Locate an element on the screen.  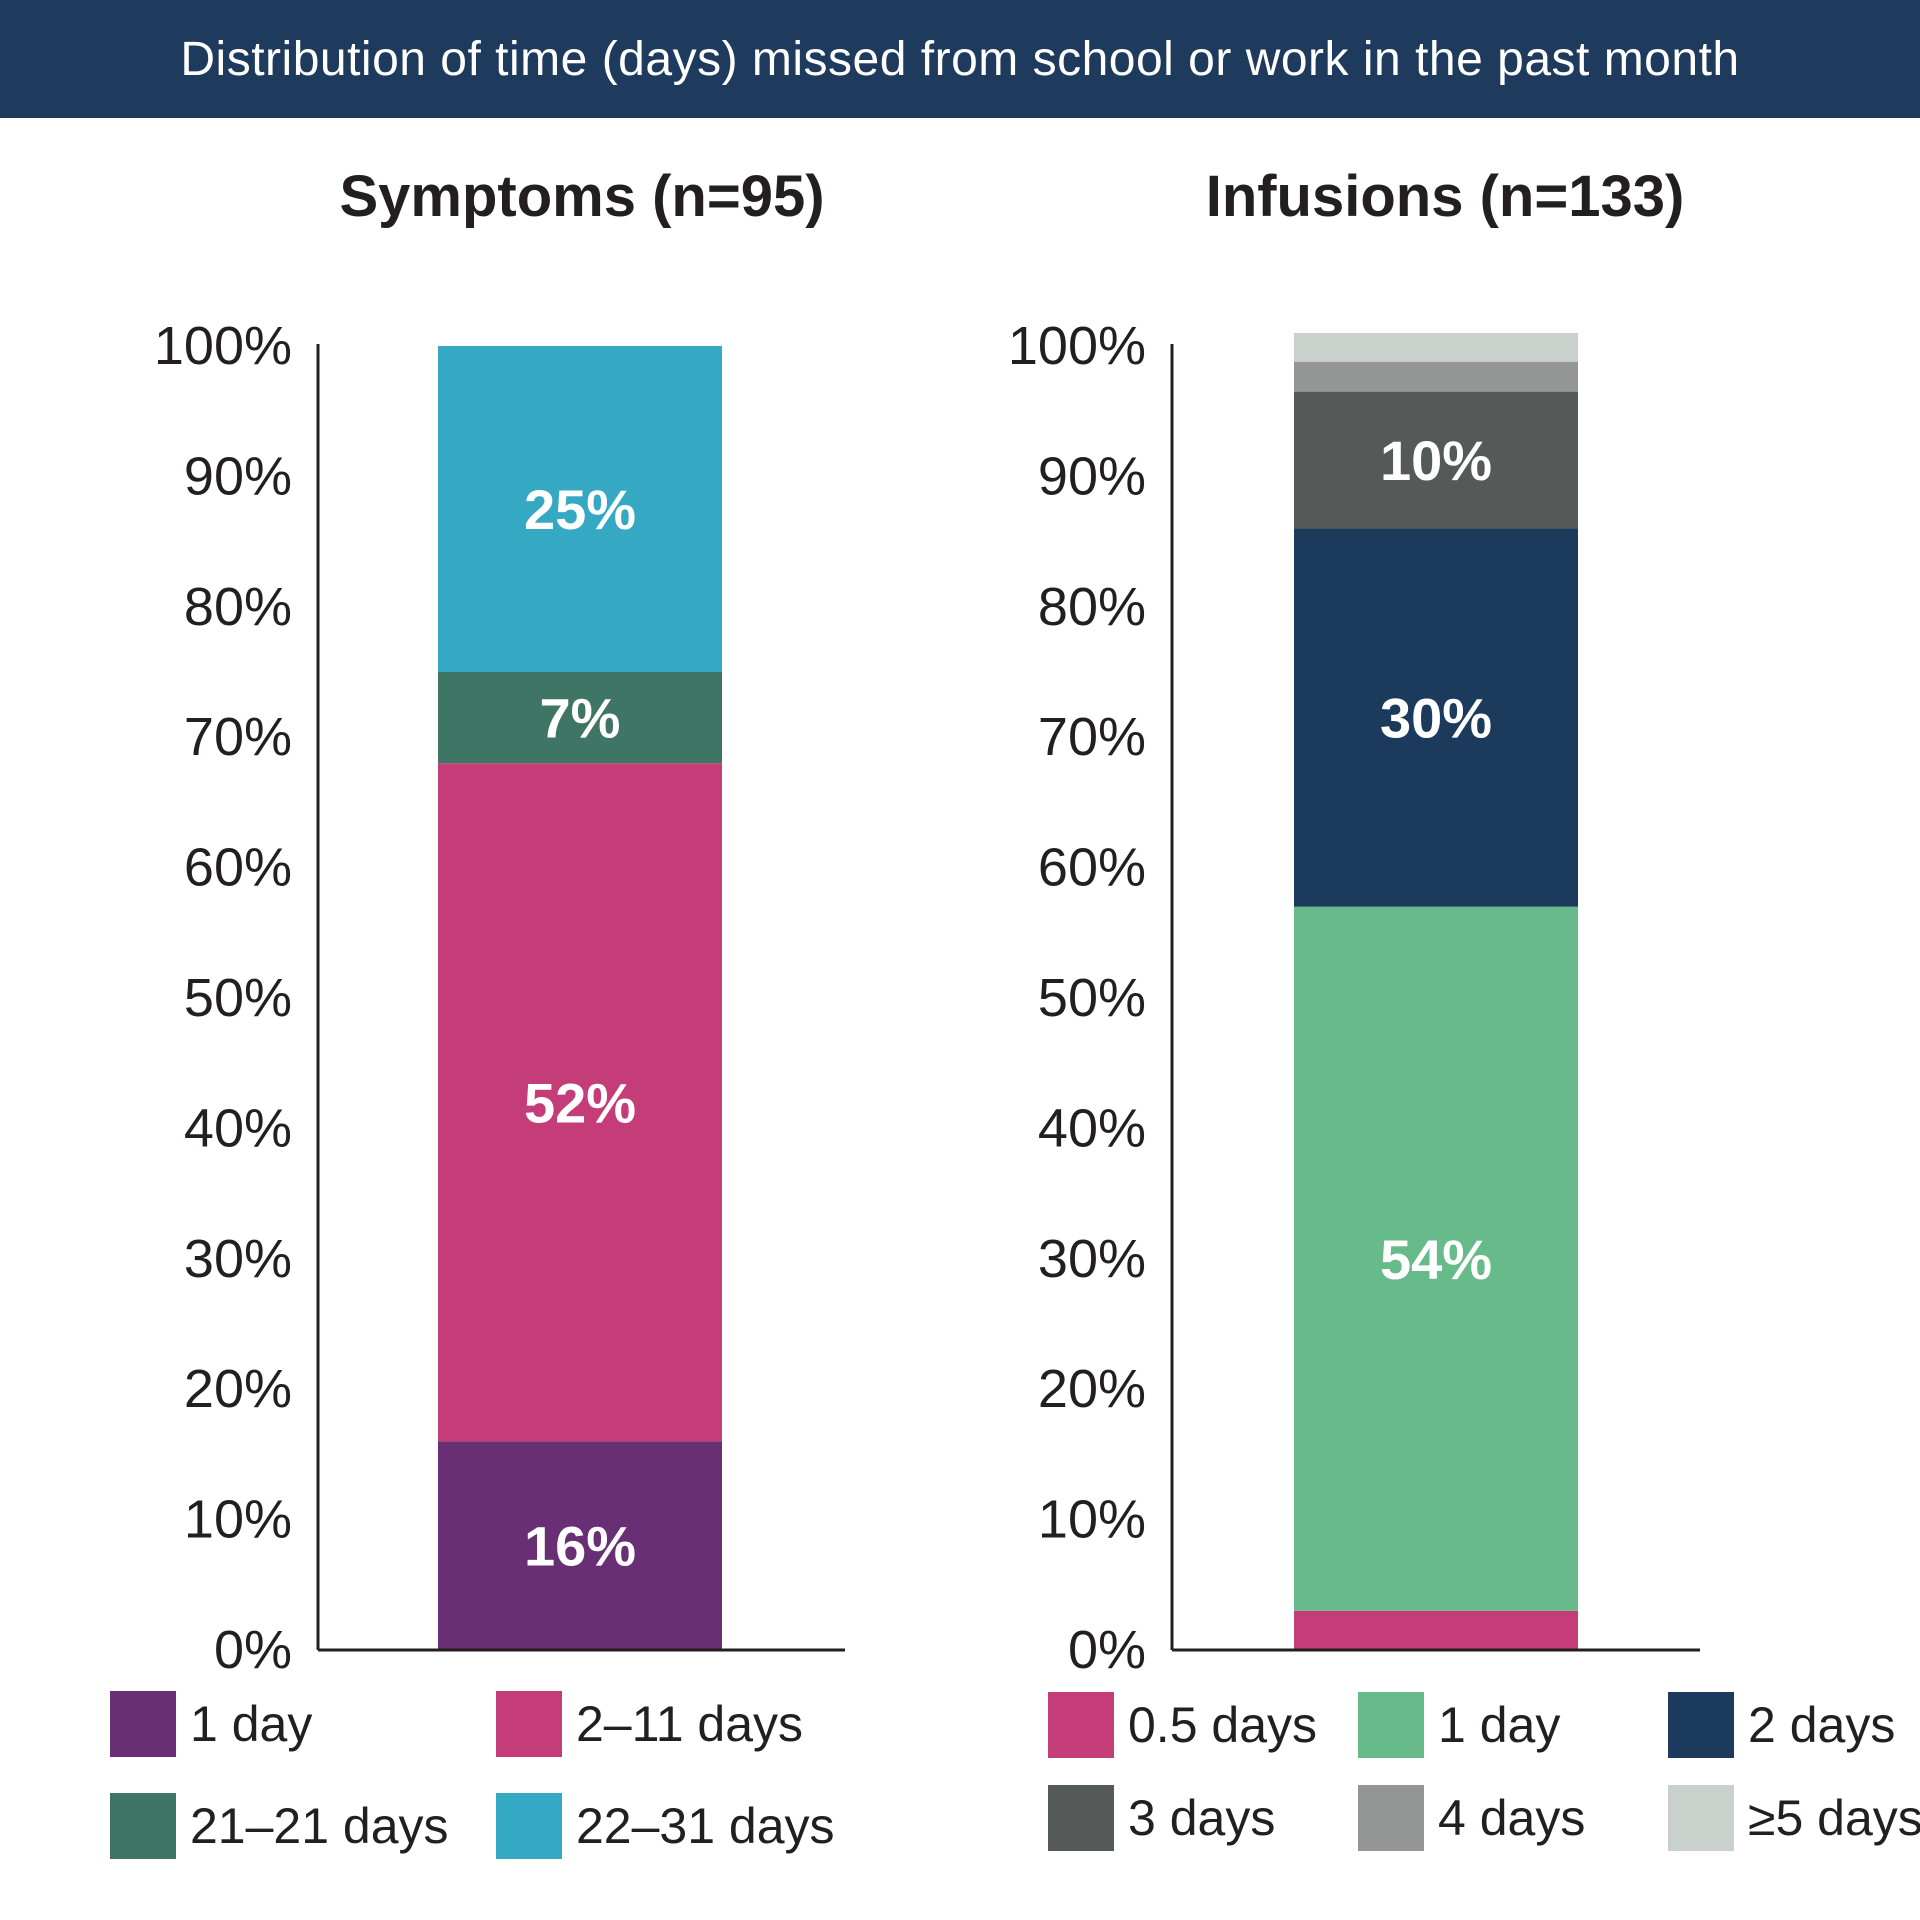
legend-label: 0.5 days is located at coordinates (1222, 1725).